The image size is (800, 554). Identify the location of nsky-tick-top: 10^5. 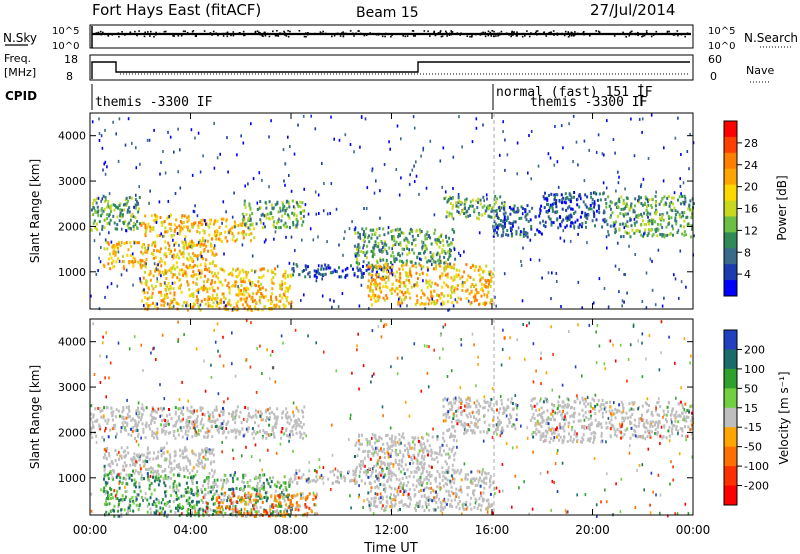
(65, 31).